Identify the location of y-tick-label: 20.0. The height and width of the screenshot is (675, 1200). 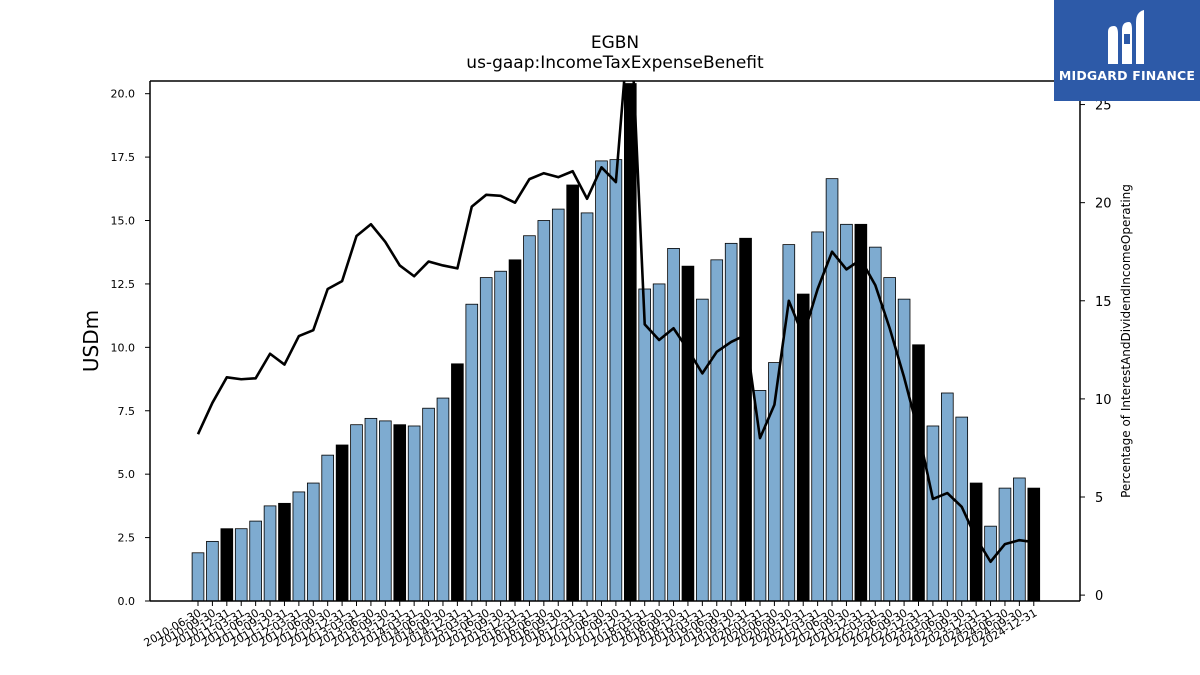
(123, 94).